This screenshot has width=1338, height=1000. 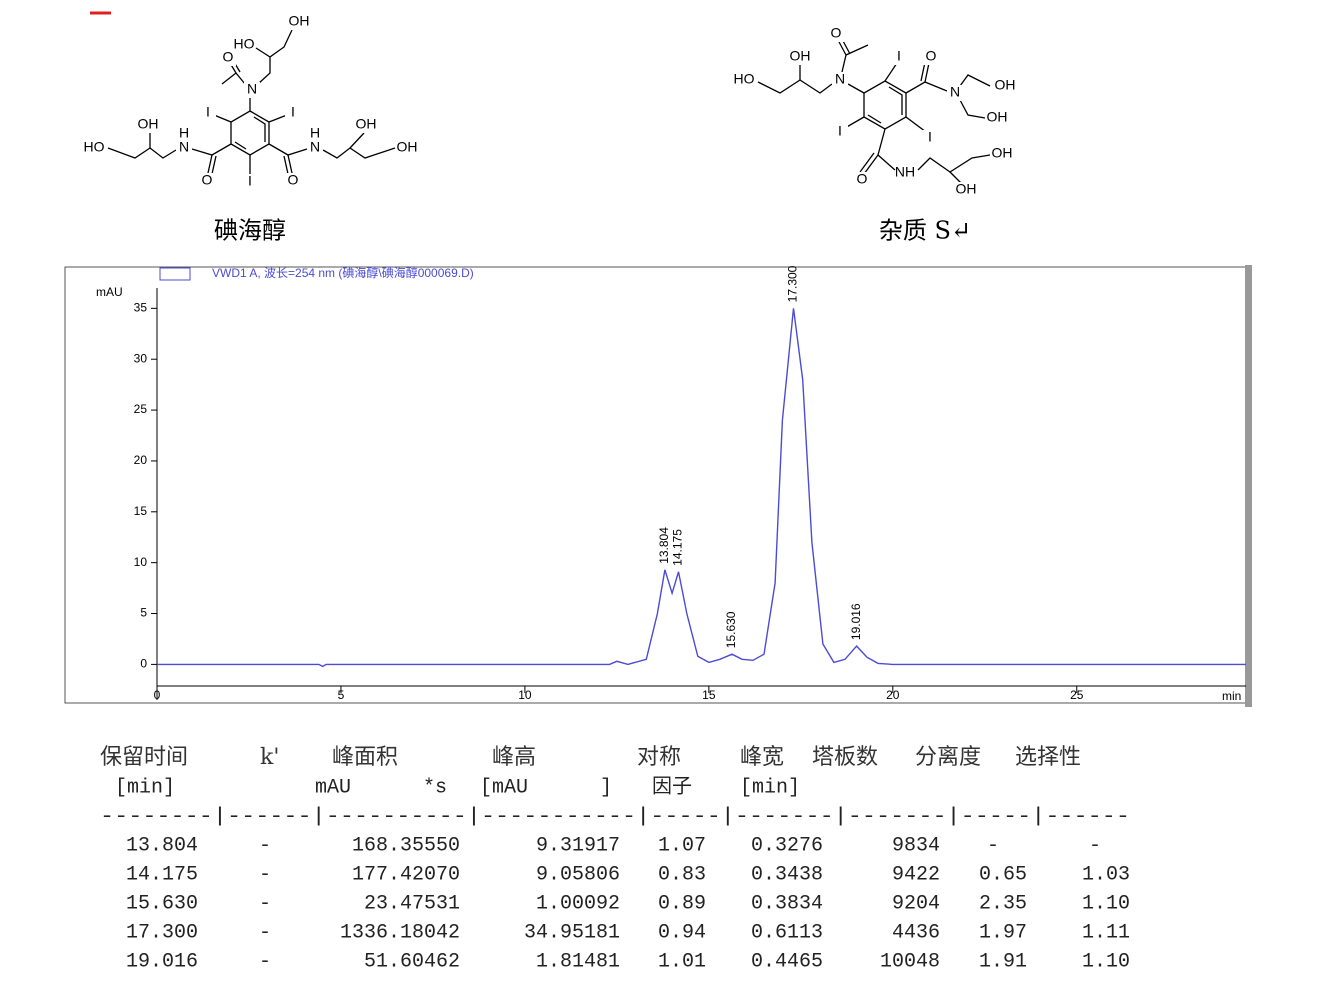 What do you see at coordinates (141, 308) in the screenshot?
I see `y-tick-label: 35` at bounding box center [141, 308].